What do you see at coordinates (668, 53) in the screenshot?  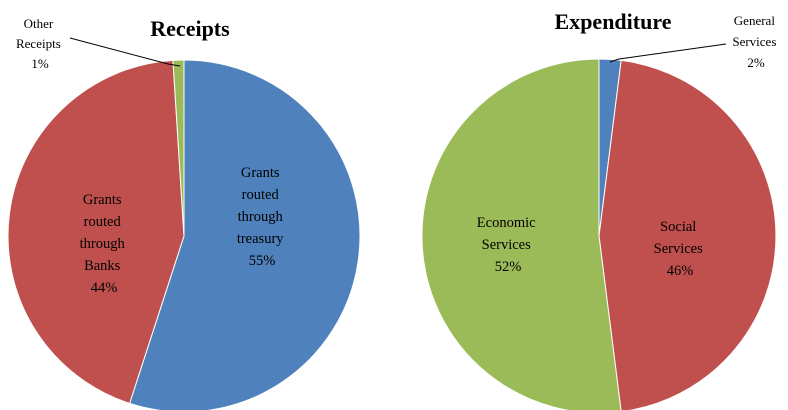 I see `leader-line-general-services` at bounding box center [668, 53].